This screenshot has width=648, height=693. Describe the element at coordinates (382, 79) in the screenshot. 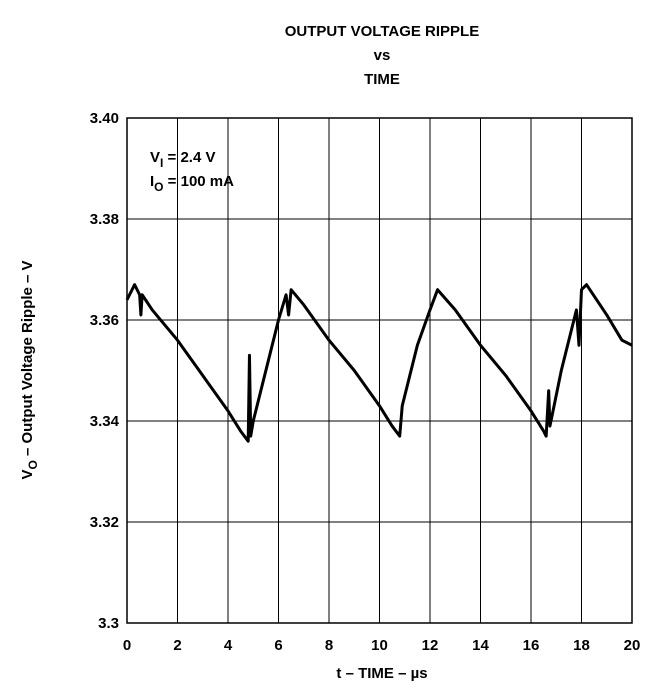

I see `chart-title: TIME` at that location.